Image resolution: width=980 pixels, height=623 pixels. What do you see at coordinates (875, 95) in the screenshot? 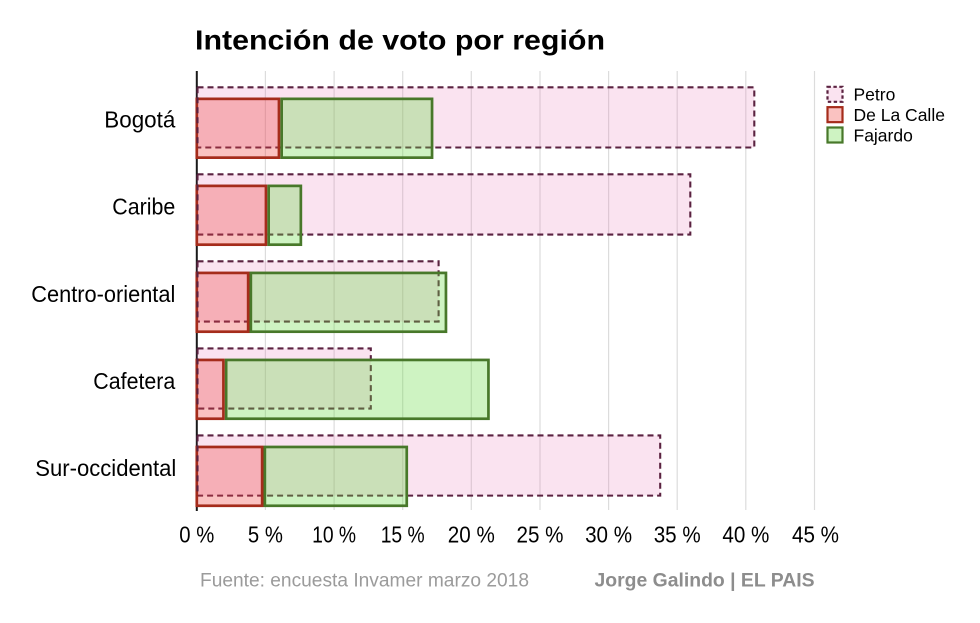
I see `svg-text: Petro` at bounding box center [875, 95].